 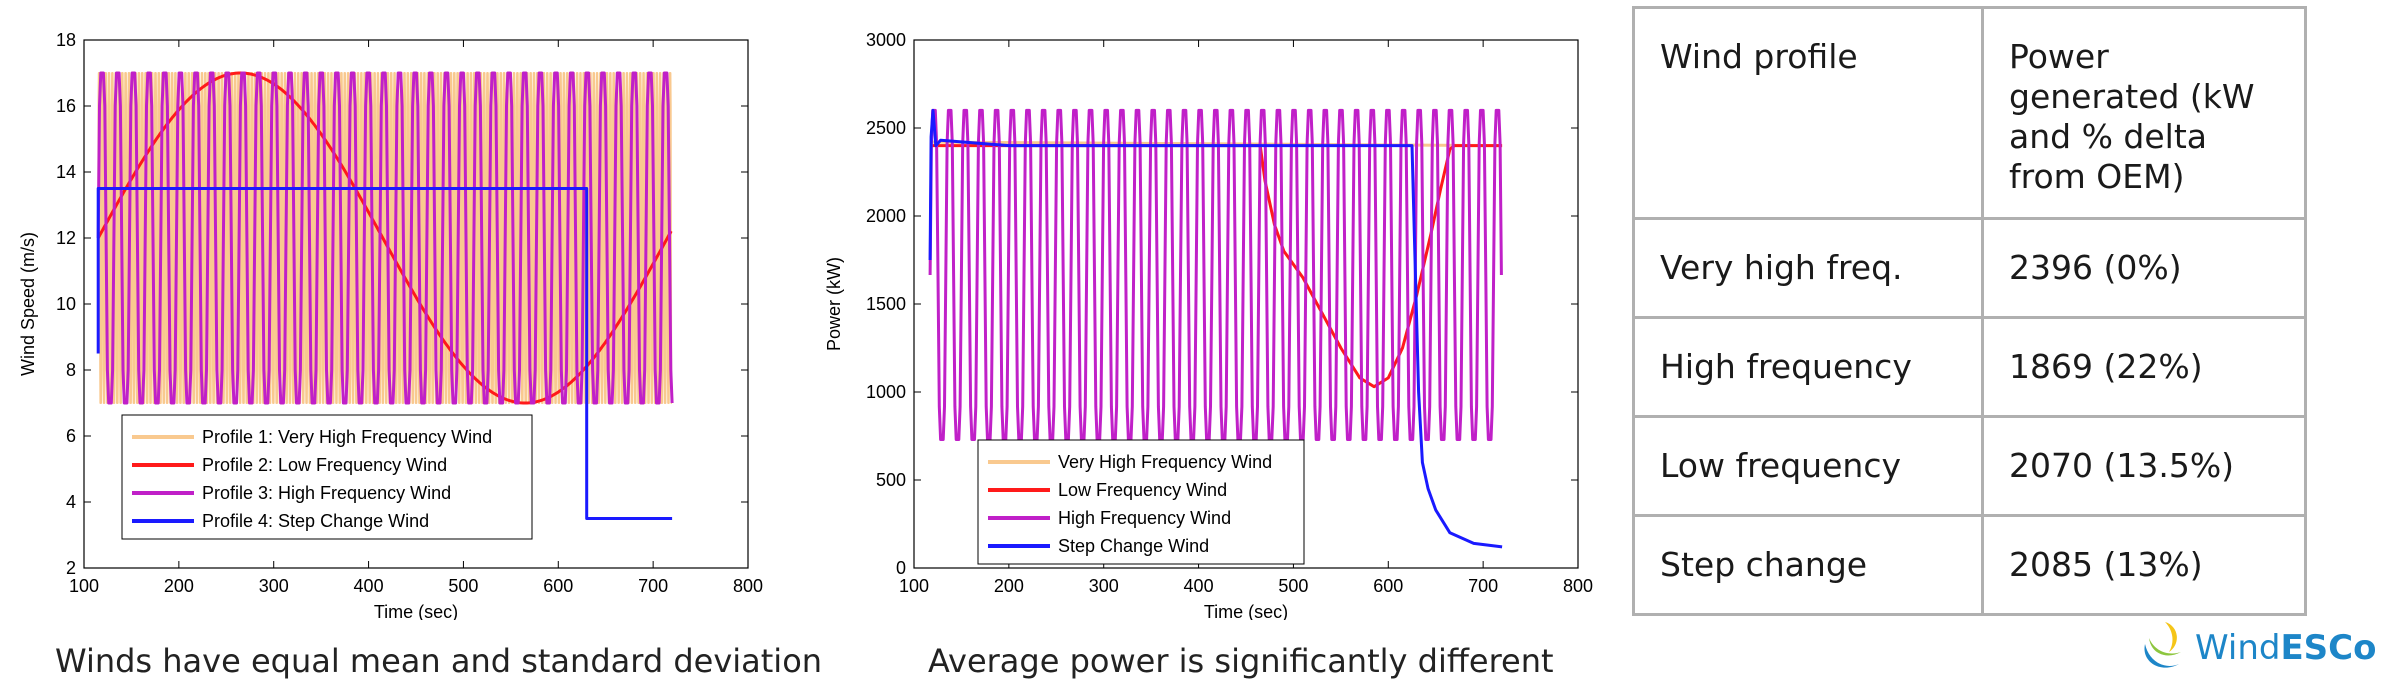 I want to click on y-axis-label: Wind Speed (m/s), so click(x=28, y=304).